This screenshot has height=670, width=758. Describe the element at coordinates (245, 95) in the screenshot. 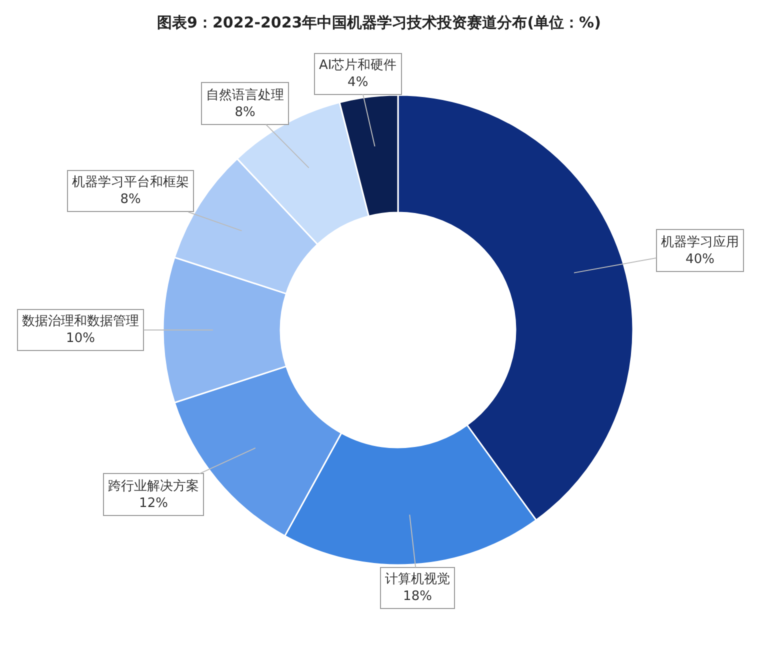

I see `slice-label: 自然语言处理` at that location.